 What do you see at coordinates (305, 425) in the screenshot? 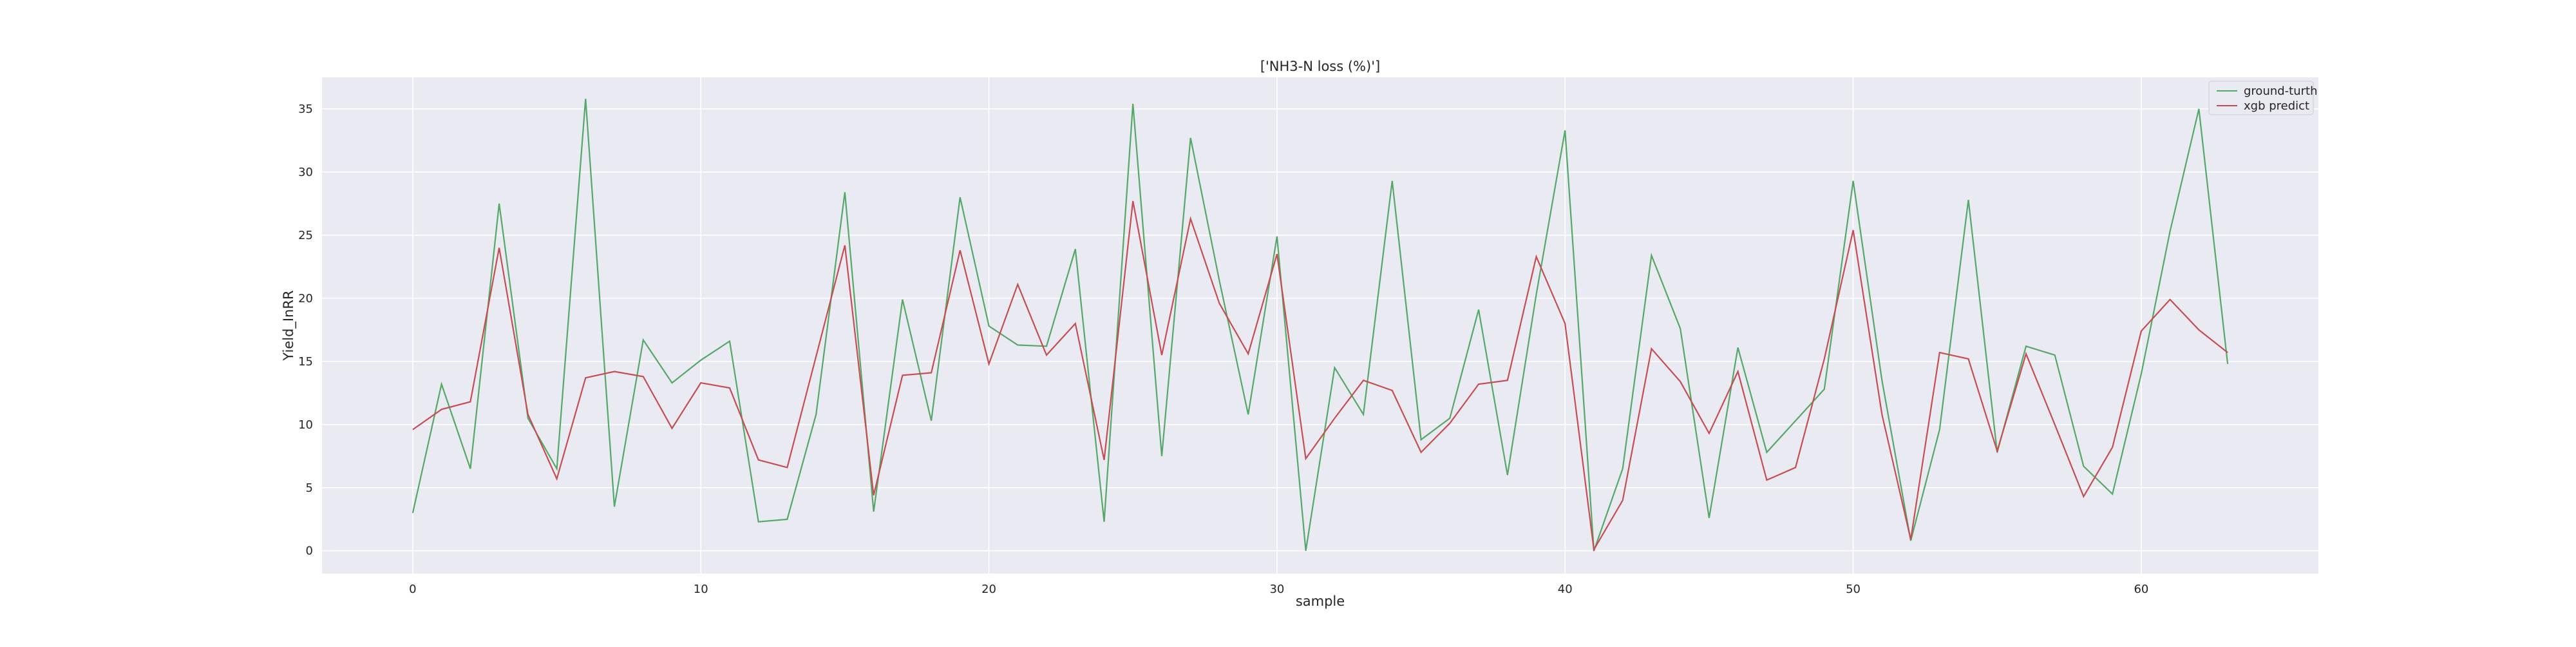
I see `y-tick-label: 10` at bounding box center [305, 425].